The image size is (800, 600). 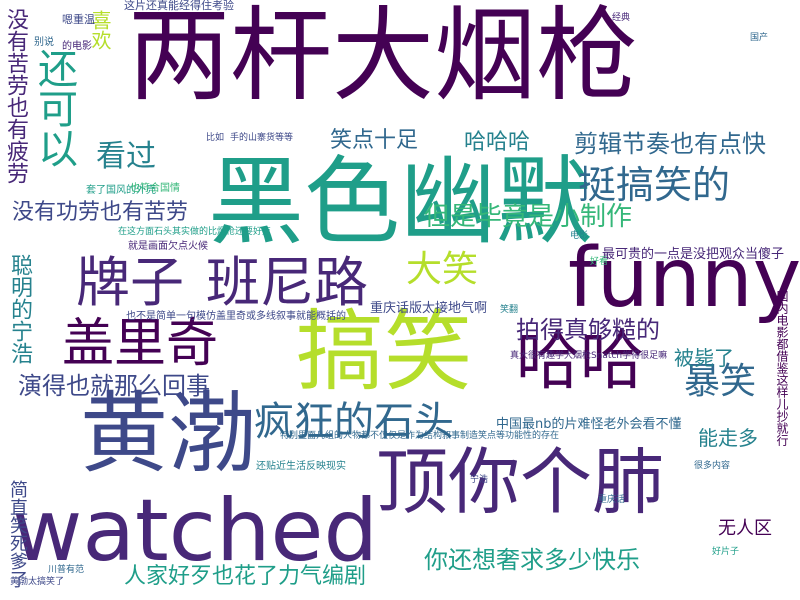 What do you see at coordinates (442, 269) in the screenshot?
I see `word-cloud-word: 大笑` at bounding box center [442, 269].